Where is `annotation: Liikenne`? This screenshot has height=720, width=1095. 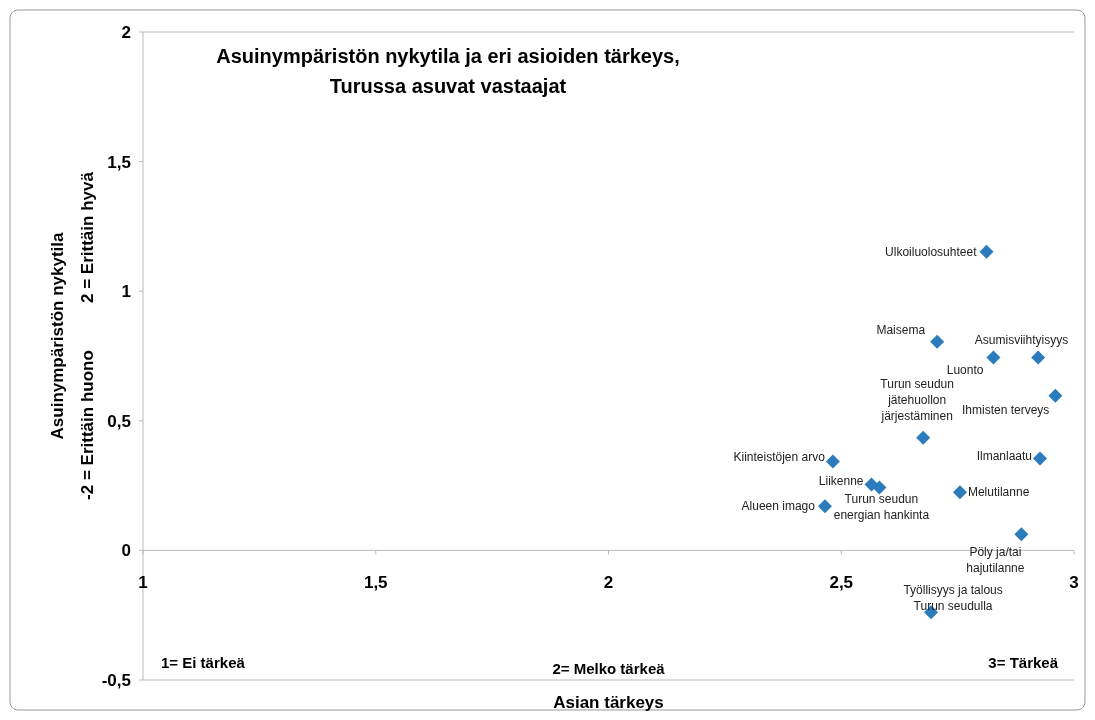
annotation: Liikenne is located at coordinates (841, 480).